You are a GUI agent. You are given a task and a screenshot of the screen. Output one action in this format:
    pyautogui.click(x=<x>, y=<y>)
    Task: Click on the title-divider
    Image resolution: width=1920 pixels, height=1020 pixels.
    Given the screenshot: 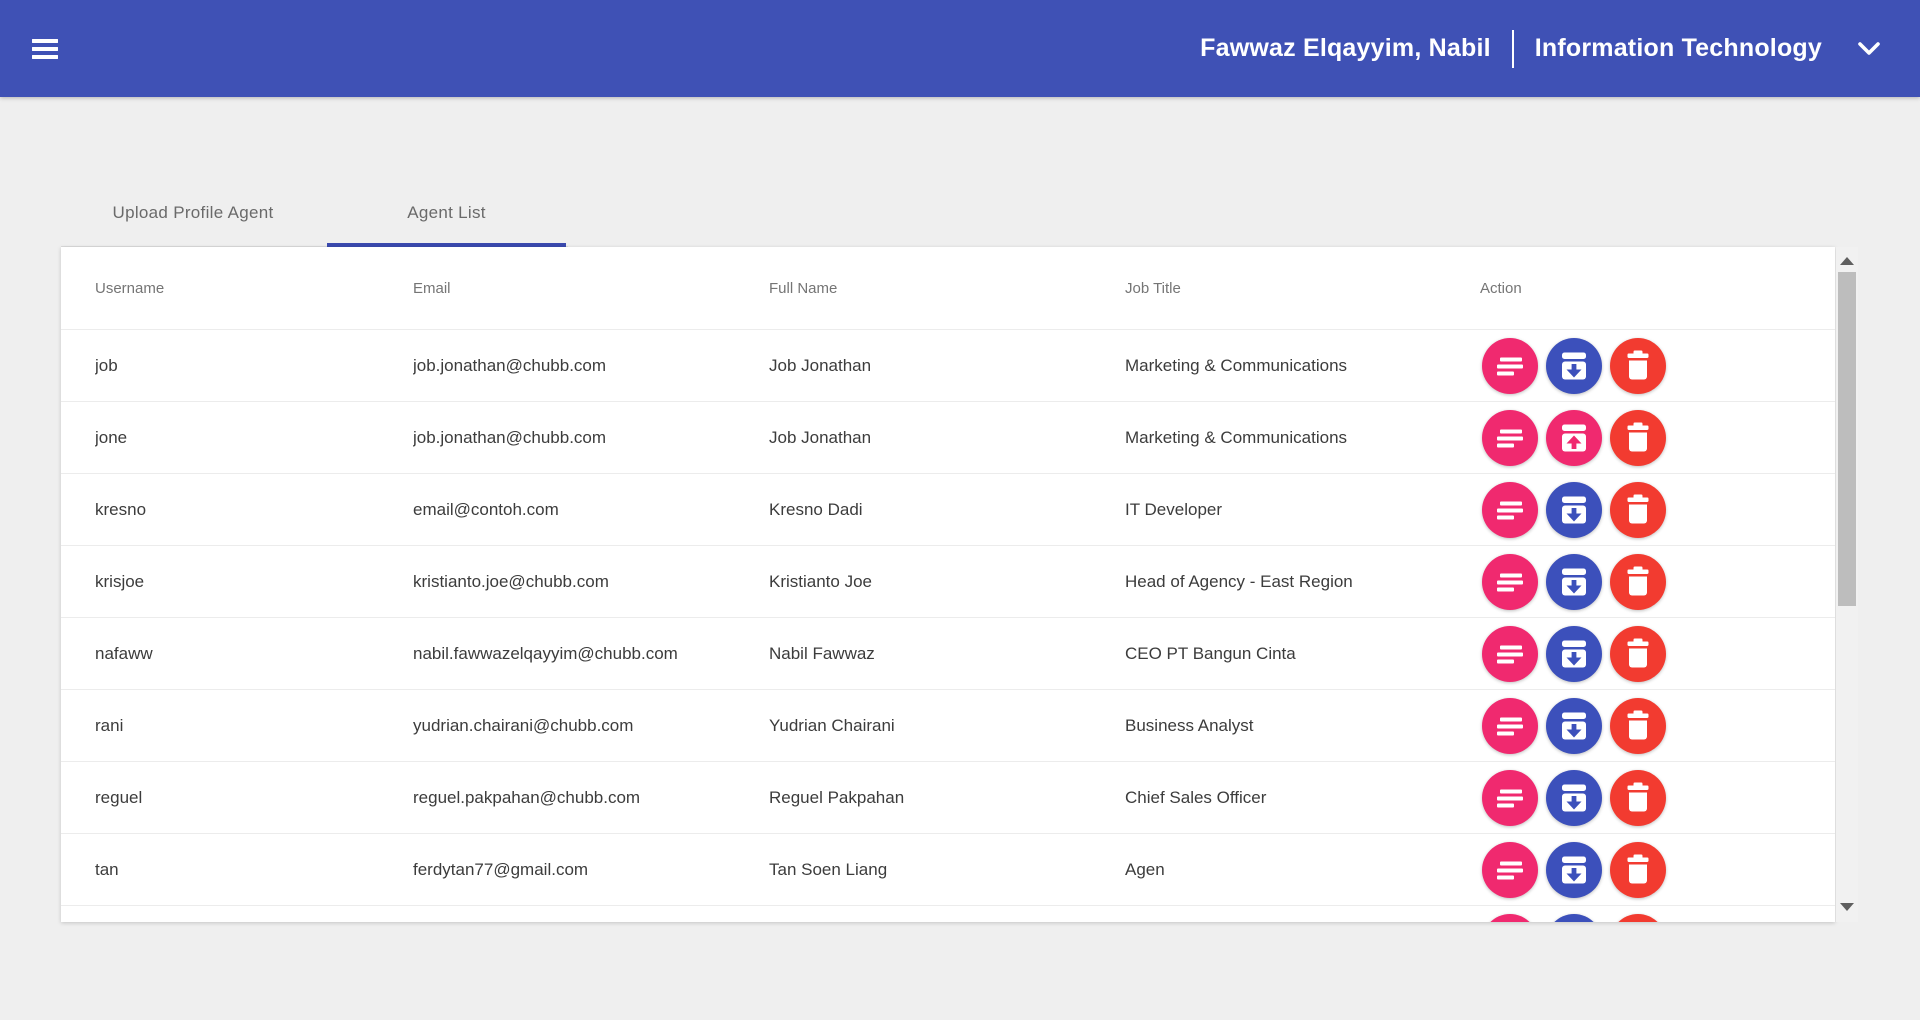 What is the action you would take?
    pyautogui.click(x=1512, y=48)
    